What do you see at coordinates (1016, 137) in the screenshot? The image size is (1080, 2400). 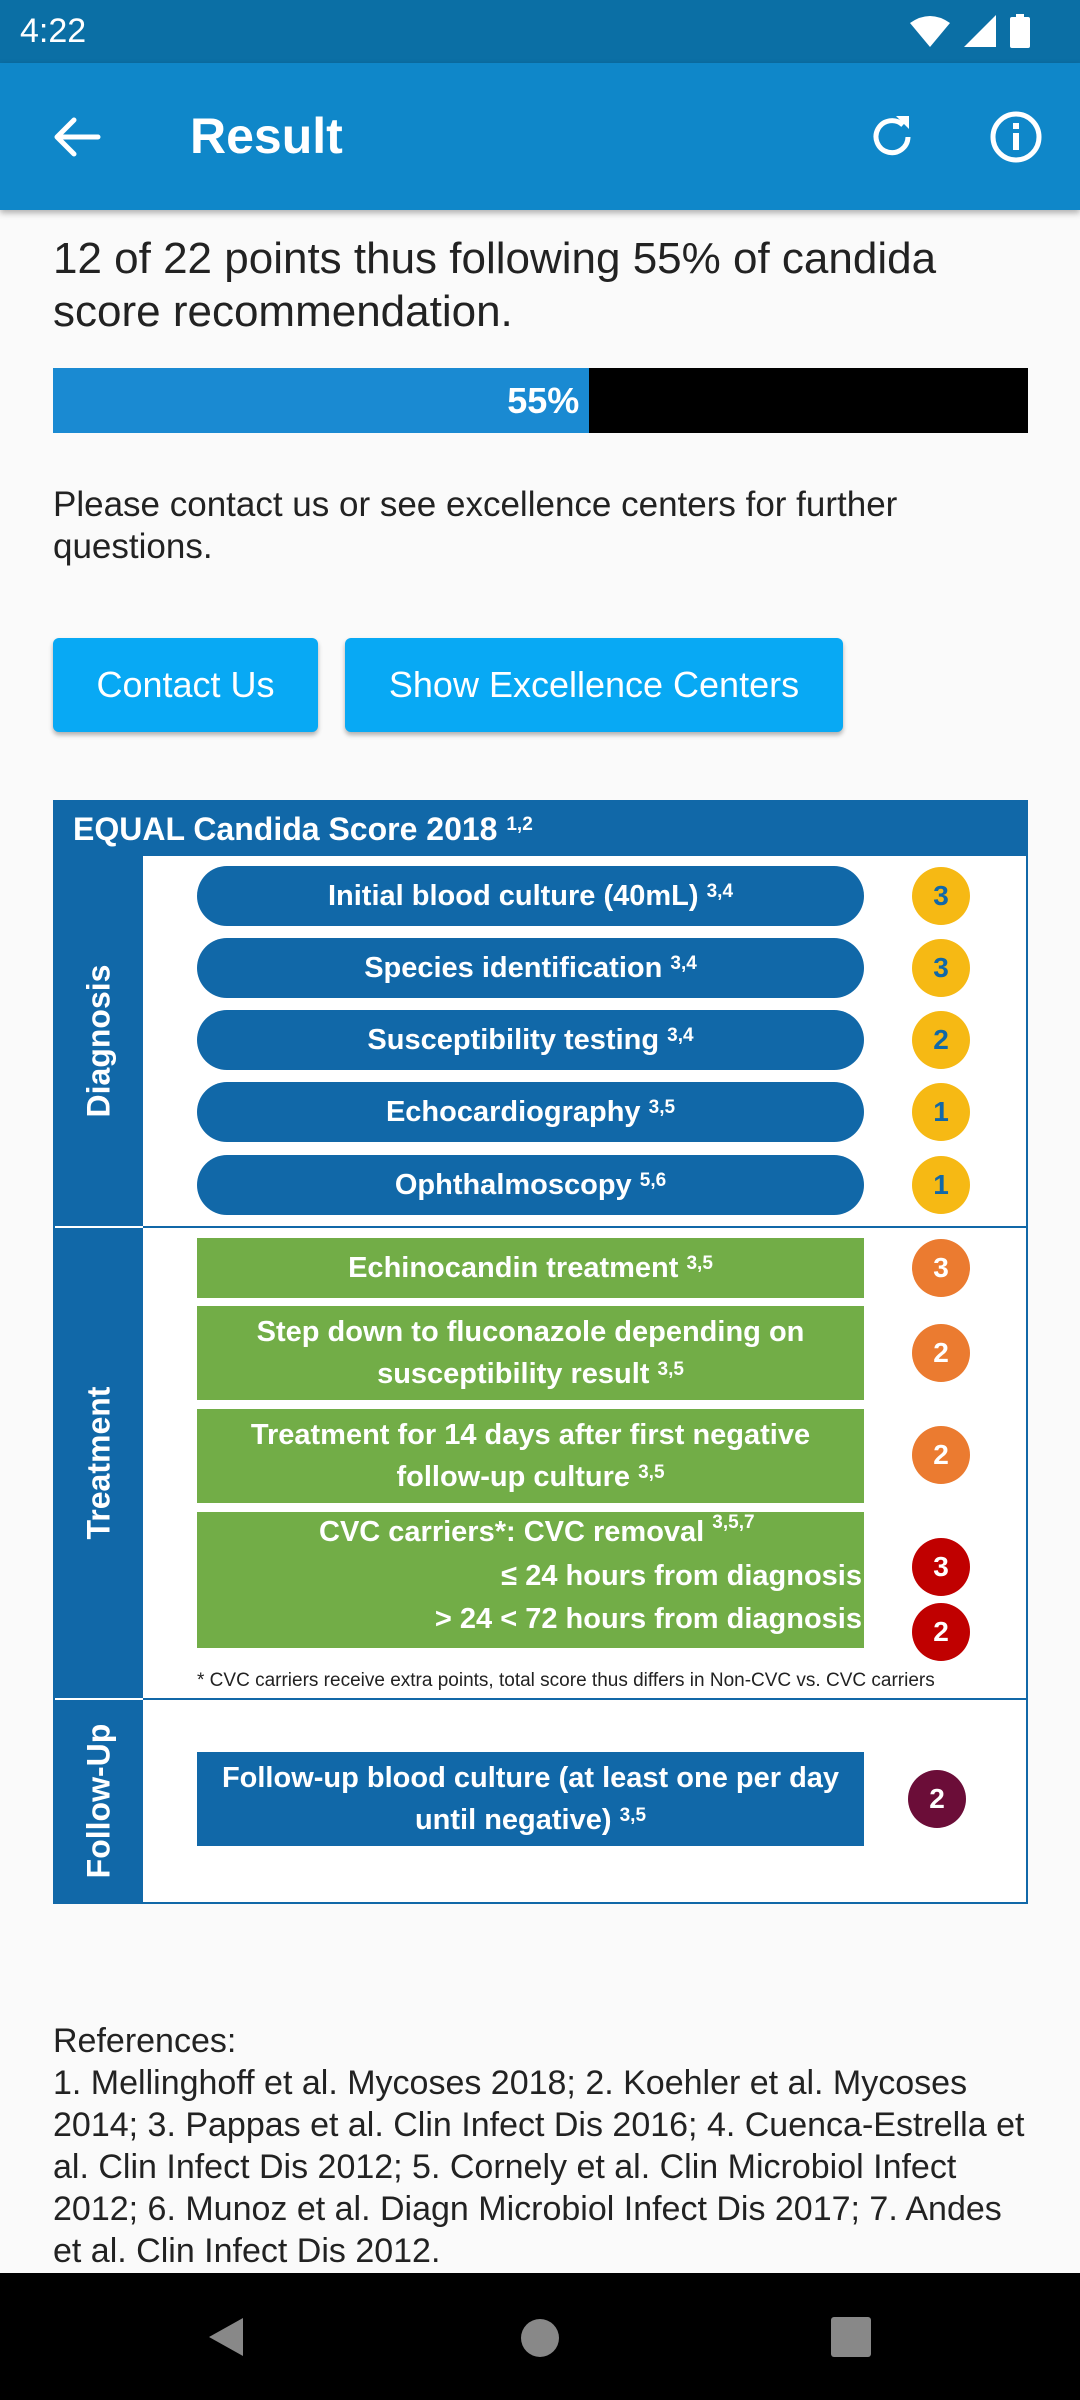 I see `info-icon` at bounding box center [1016, 137].